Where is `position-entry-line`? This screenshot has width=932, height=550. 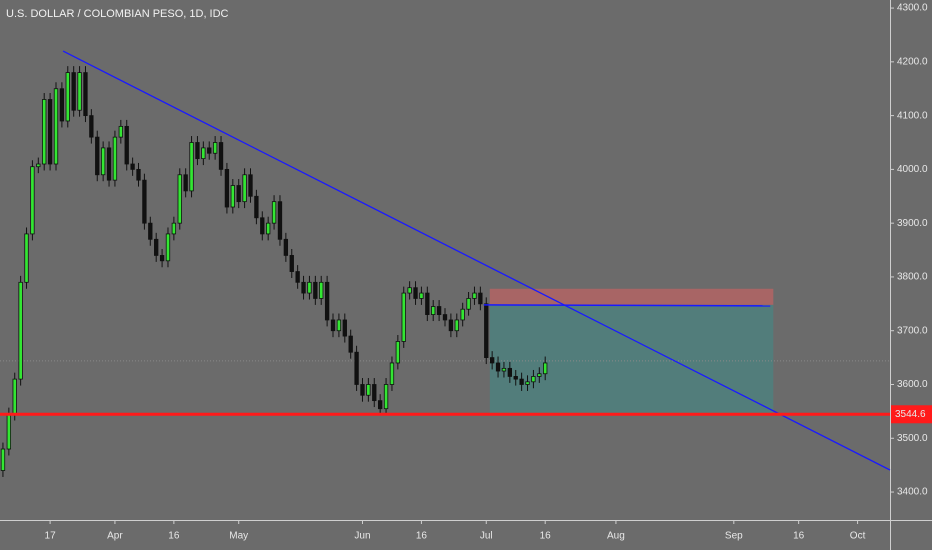
position-entry-line is located at coordinates (627, 305).